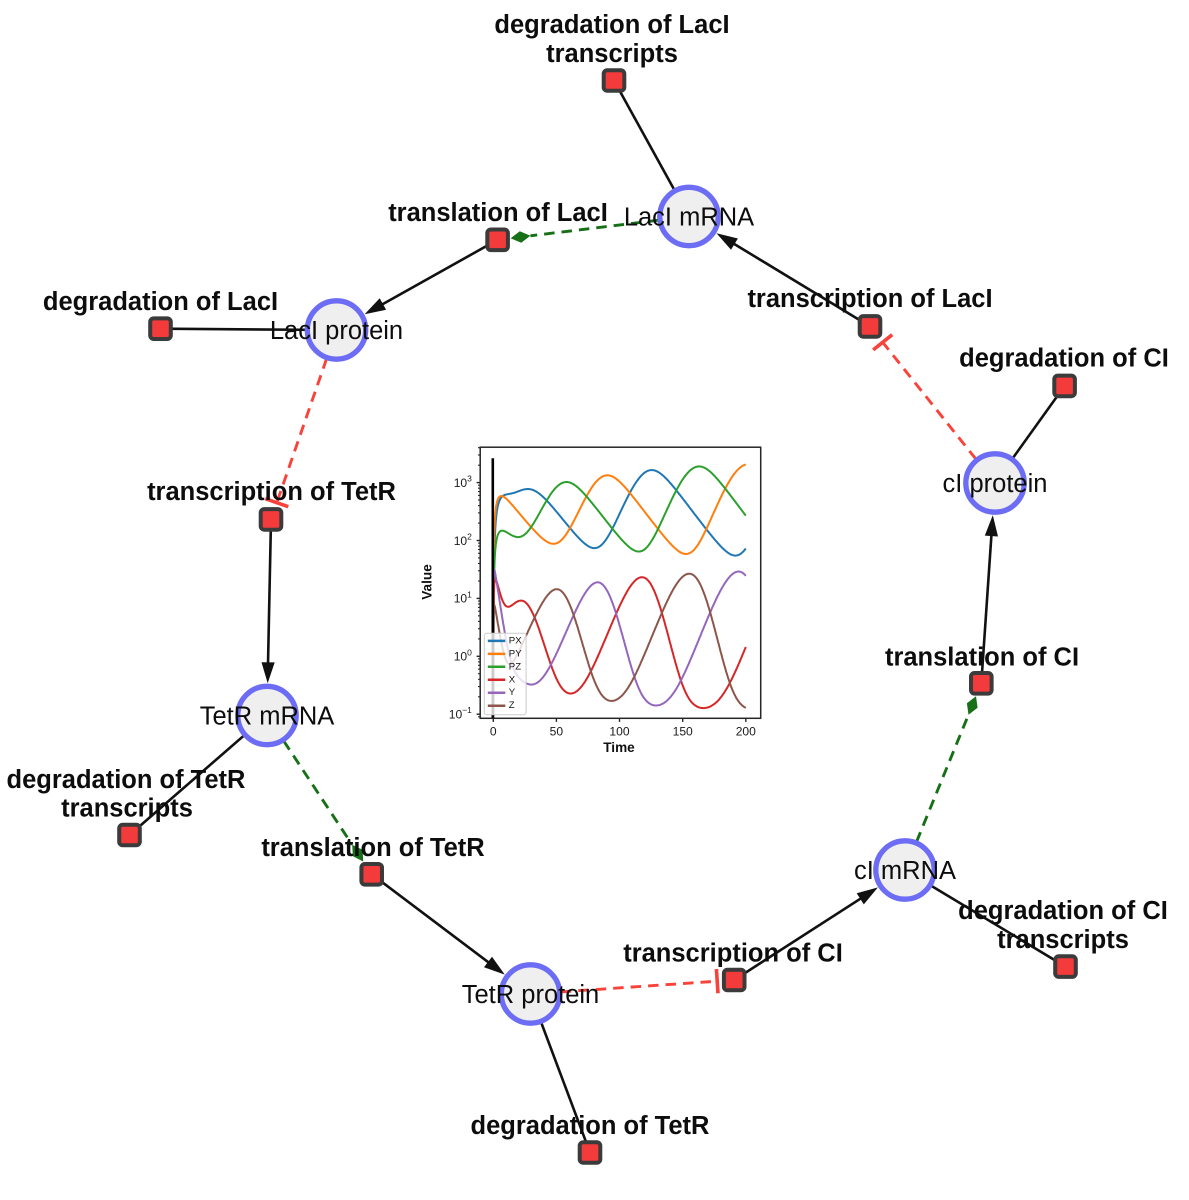 This screenshot has width=1189, height=1200. What do you see at coordinates (995, 484) in the screenshot?
I see `svg-text: cI protein` at bounding box center [995, 484].